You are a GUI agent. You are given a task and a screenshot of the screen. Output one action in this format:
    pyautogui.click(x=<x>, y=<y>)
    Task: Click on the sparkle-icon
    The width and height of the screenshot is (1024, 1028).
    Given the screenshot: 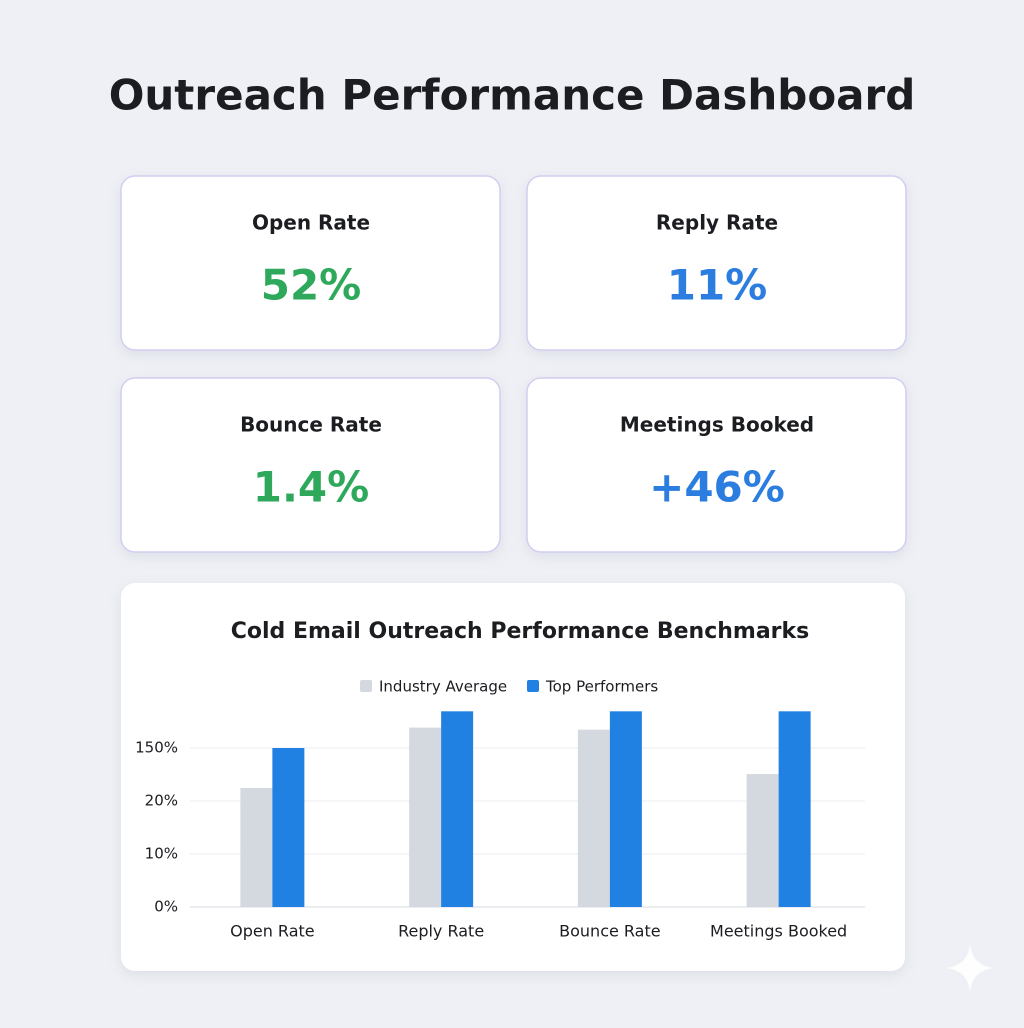 What is the action you would take?
    pyautogui.click(x=970, y=968)
    